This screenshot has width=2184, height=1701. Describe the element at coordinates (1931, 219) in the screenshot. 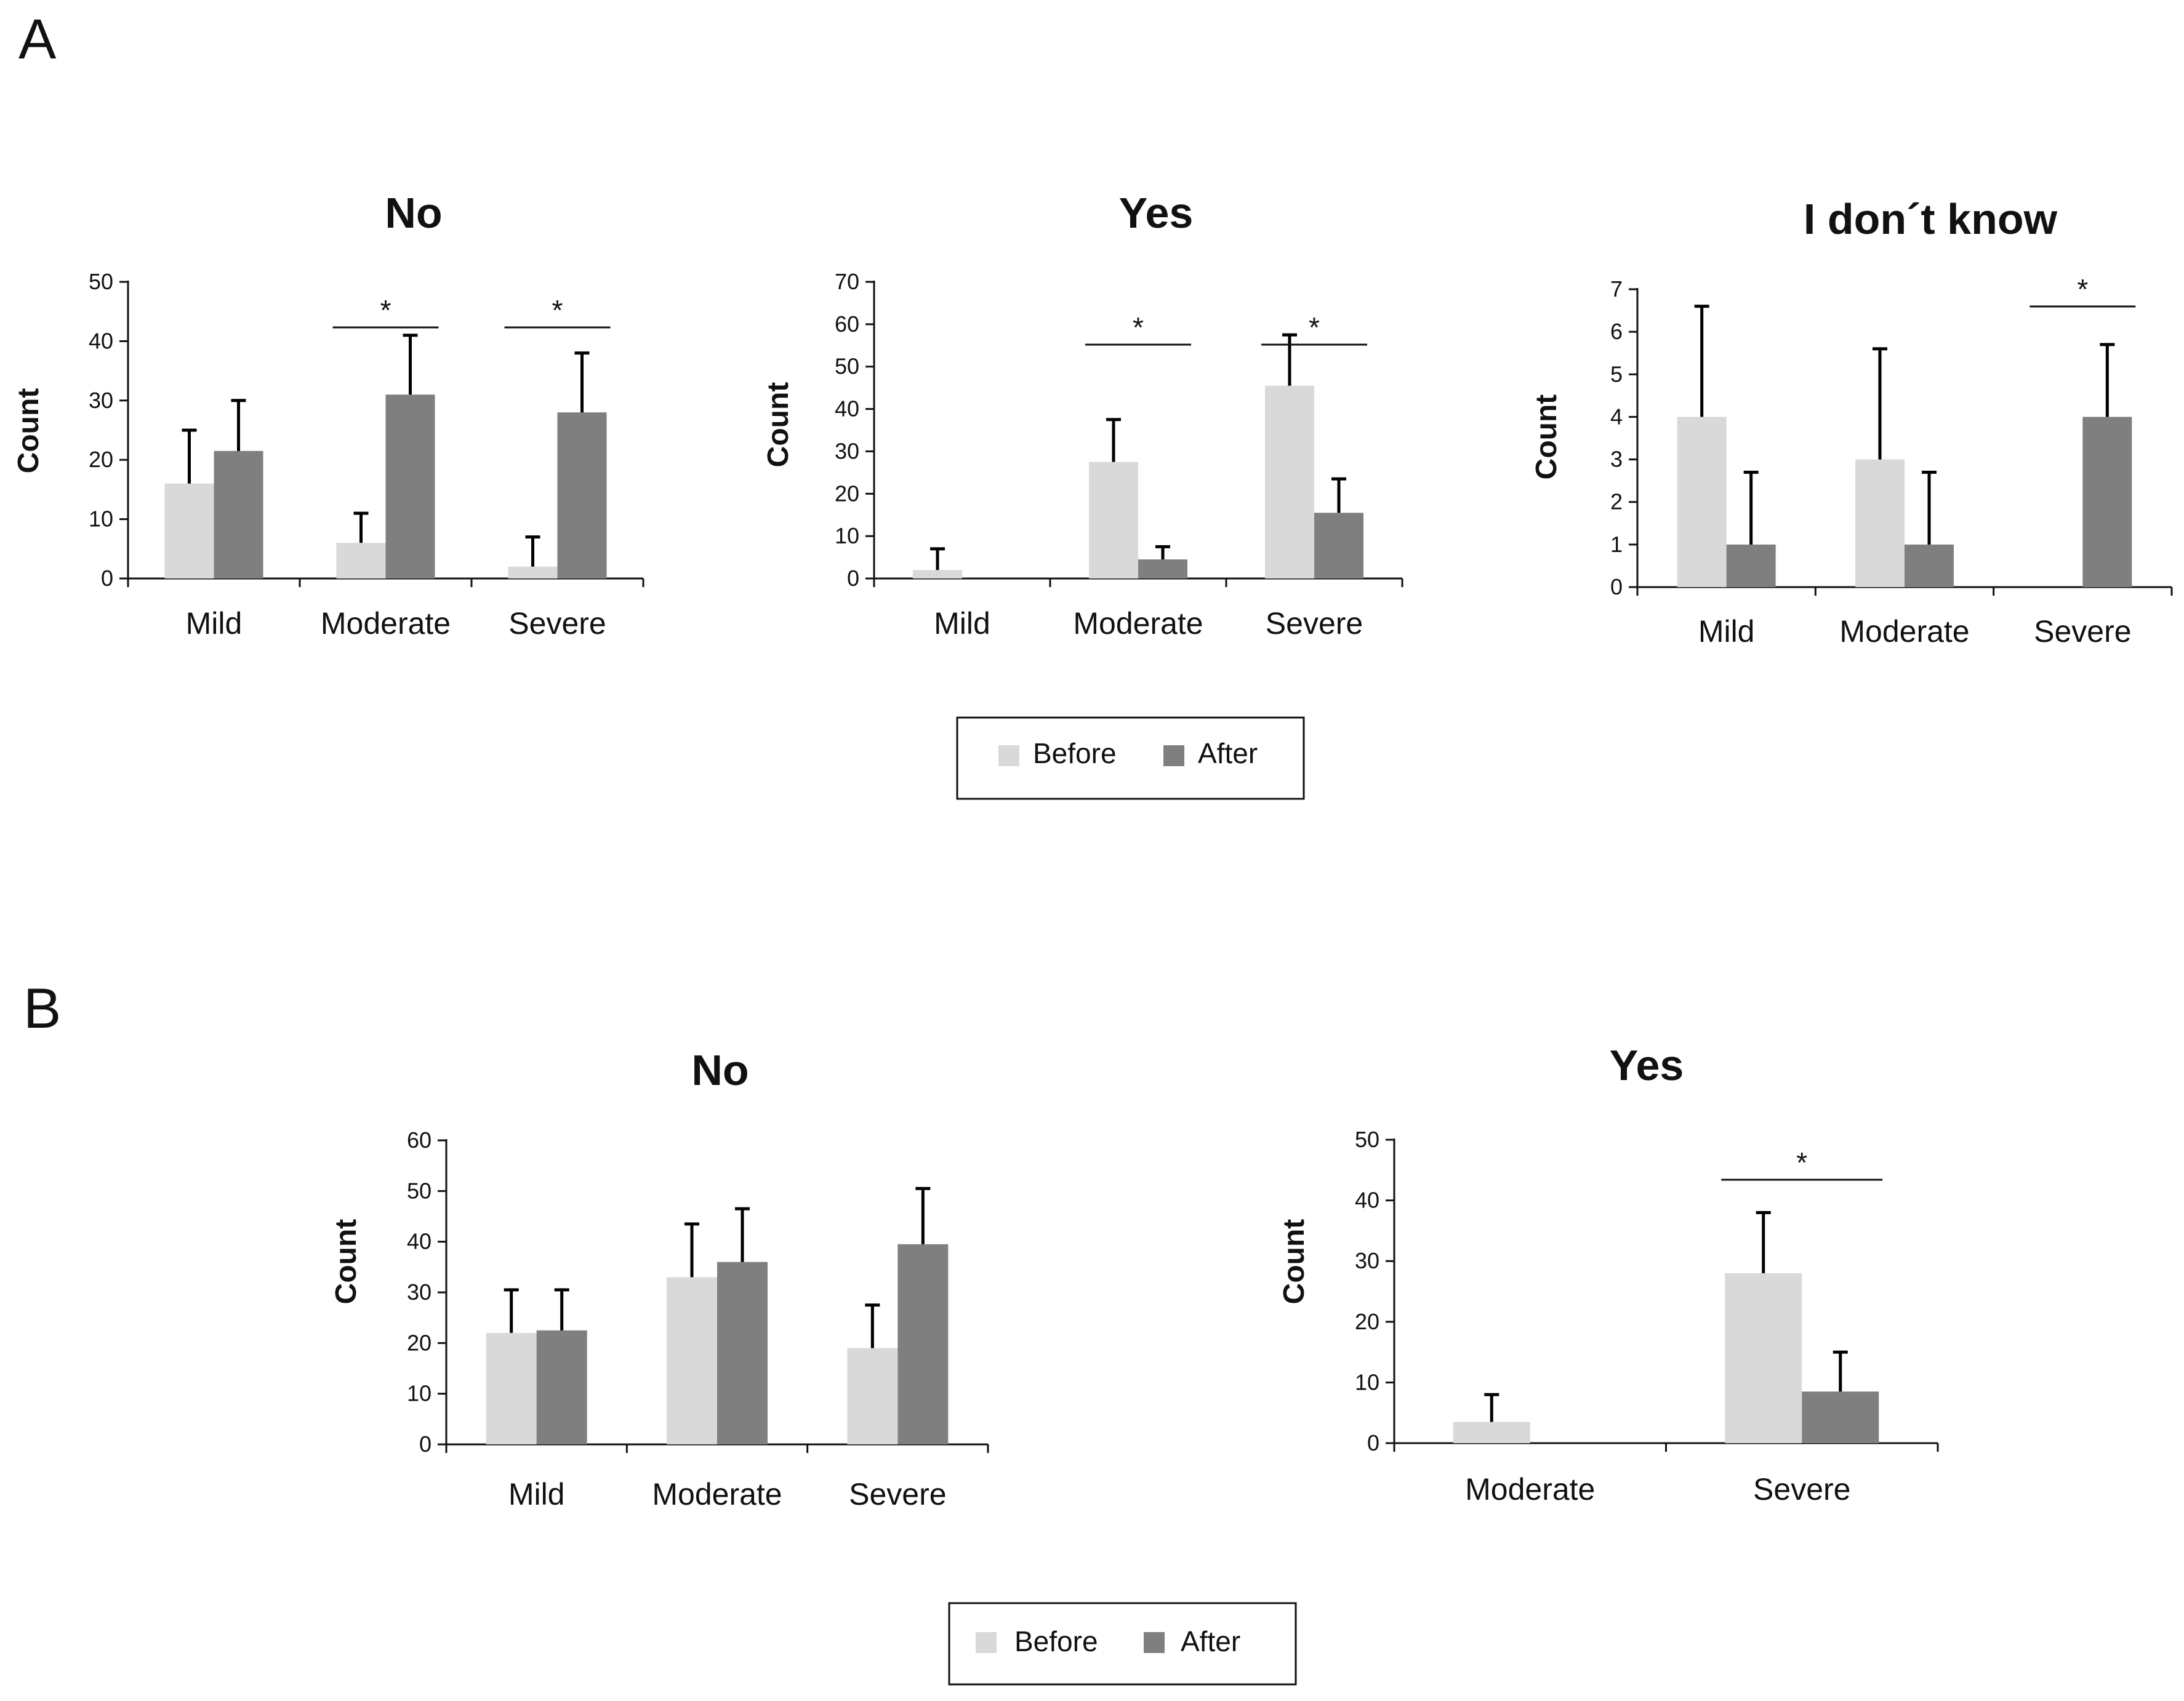

I see `chart-title: I don´t know` at that location.